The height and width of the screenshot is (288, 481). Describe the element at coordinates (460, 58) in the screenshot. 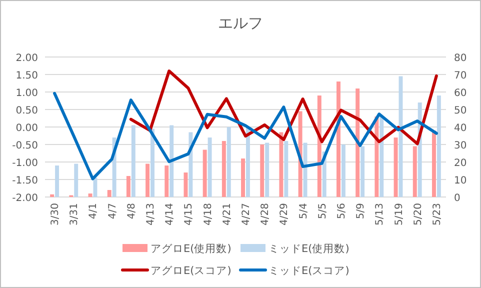

I see `y2-tick-label: 80` at that location.